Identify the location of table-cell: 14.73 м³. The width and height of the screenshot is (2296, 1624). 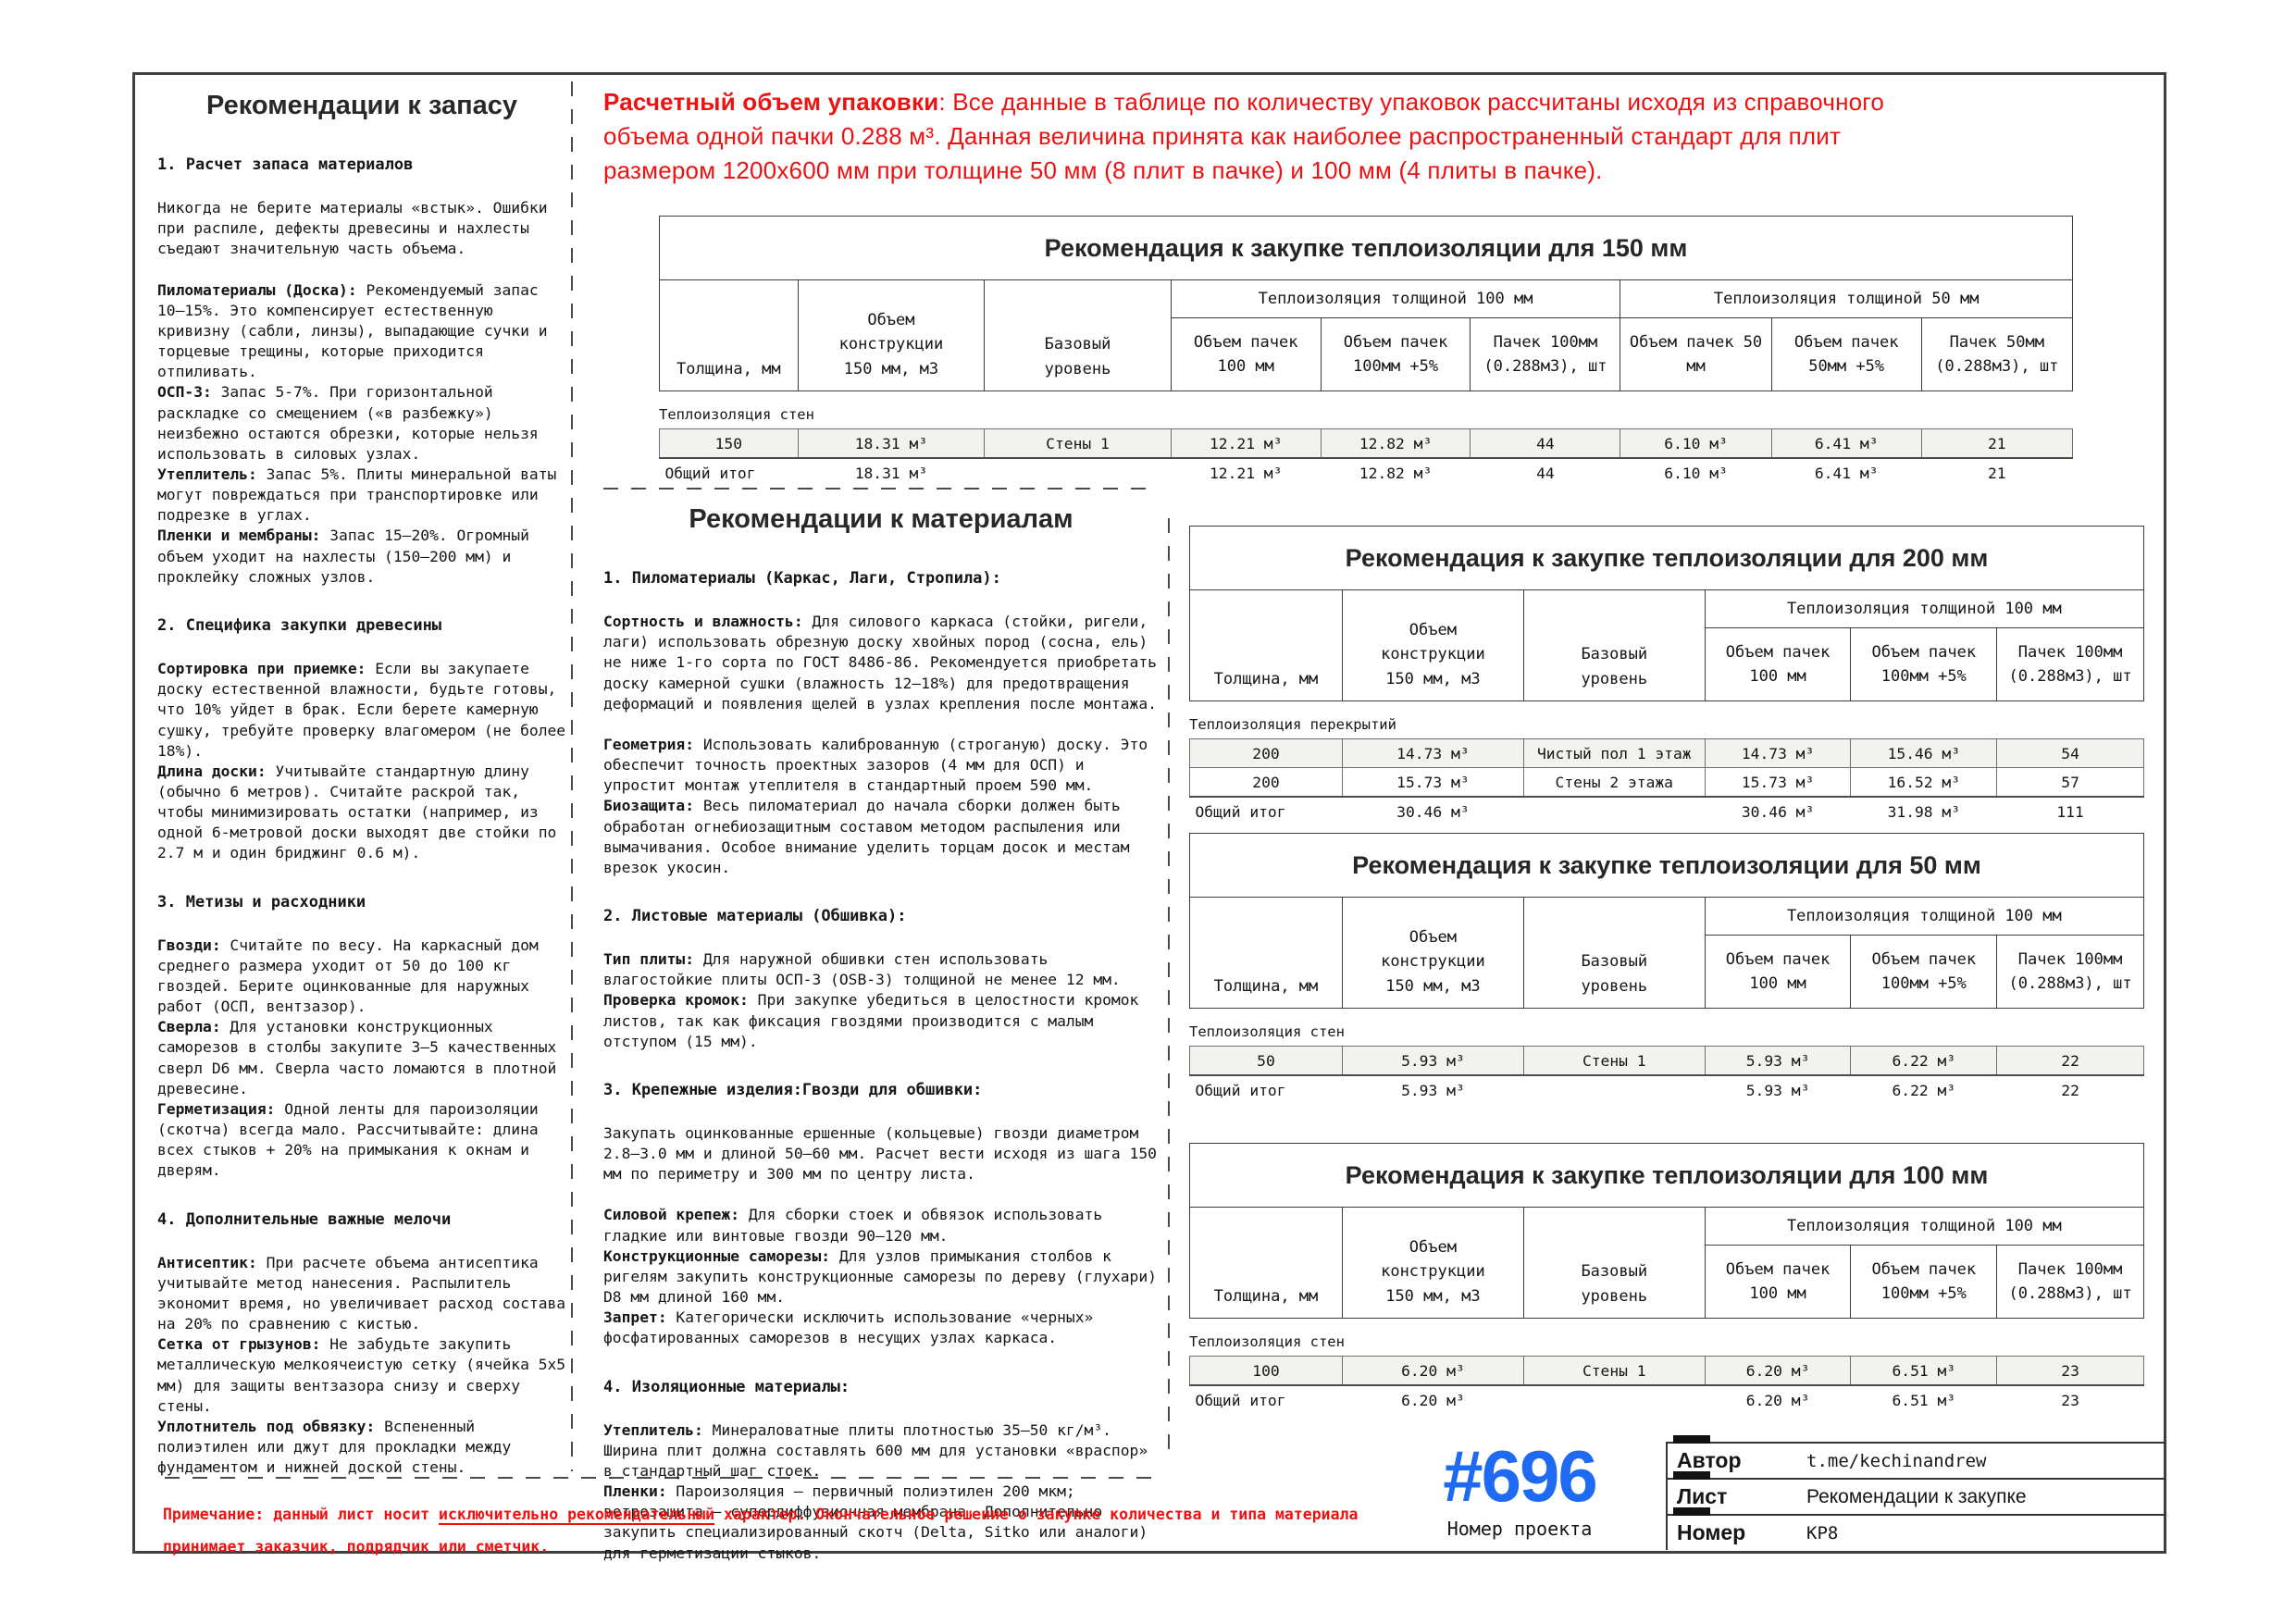
(1433, 753).